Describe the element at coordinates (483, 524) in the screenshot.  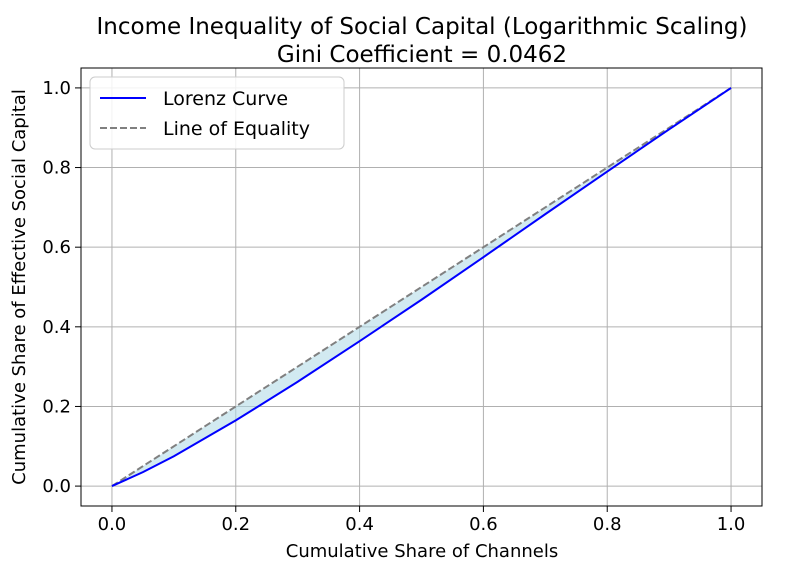
I see `x-tick-label: 0.6` at that location.